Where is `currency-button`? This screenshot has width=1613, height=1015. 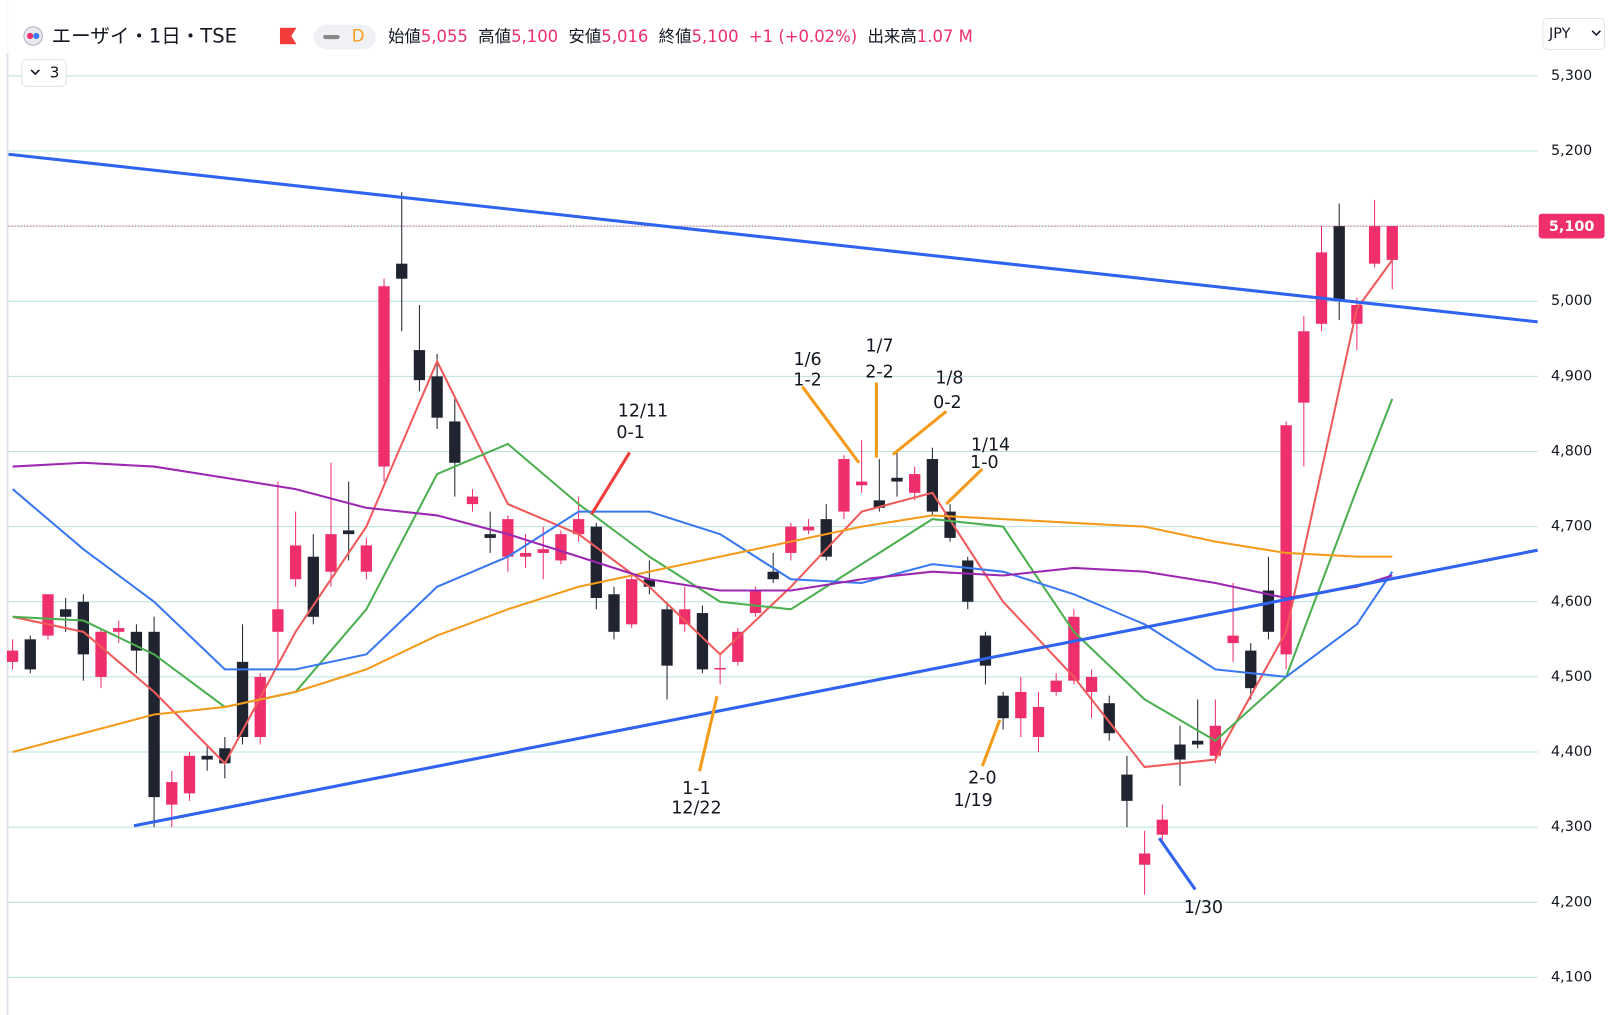 currency-button is located at coordinates (1574, 33).